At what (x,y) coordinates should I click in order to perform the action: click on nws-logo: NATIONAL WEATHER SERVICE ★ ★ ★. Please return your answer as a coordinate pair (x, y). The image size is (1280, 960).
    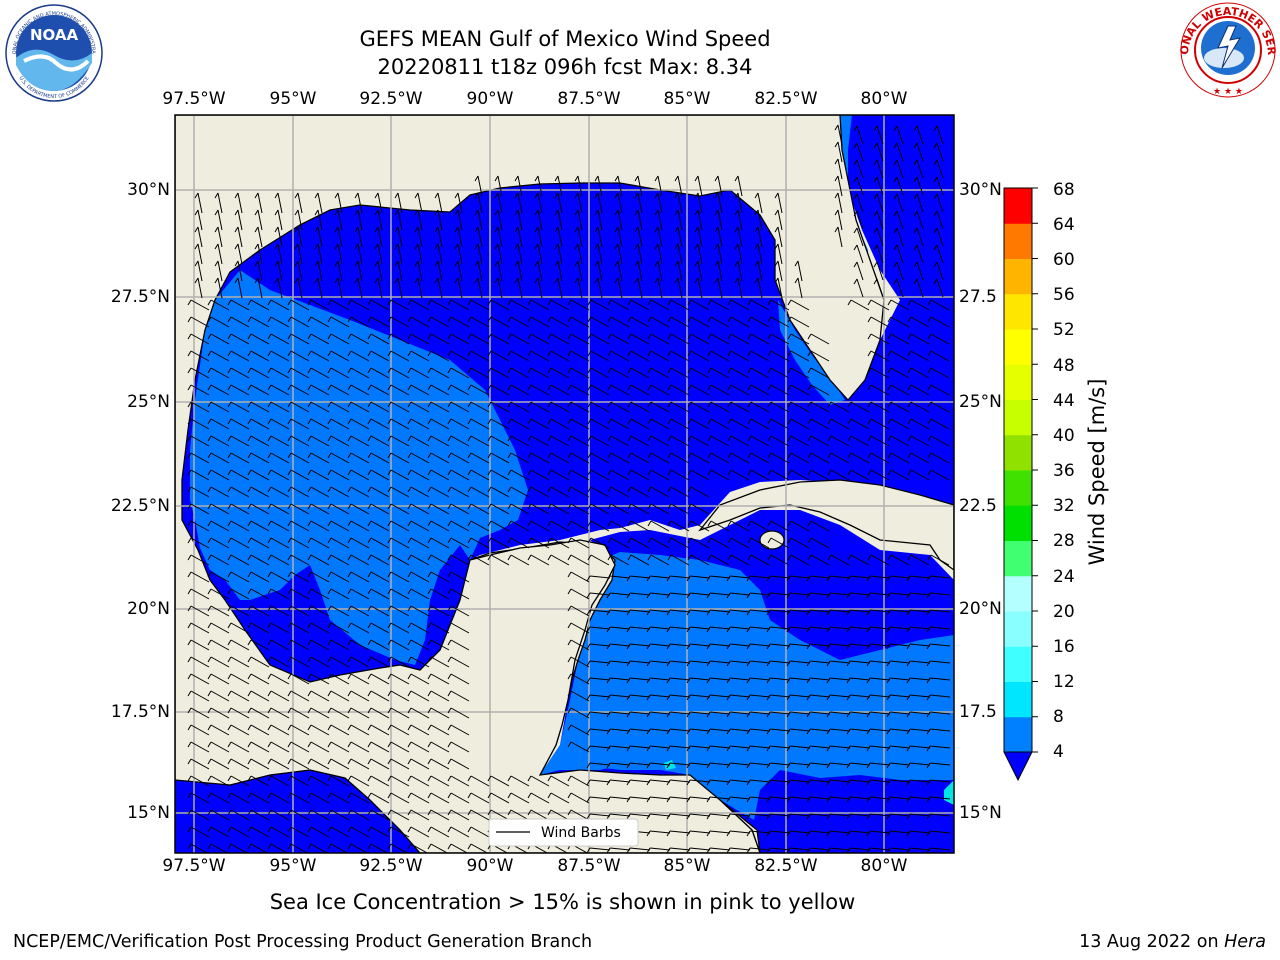
    Looking at the image, I should click on (1228, 49).